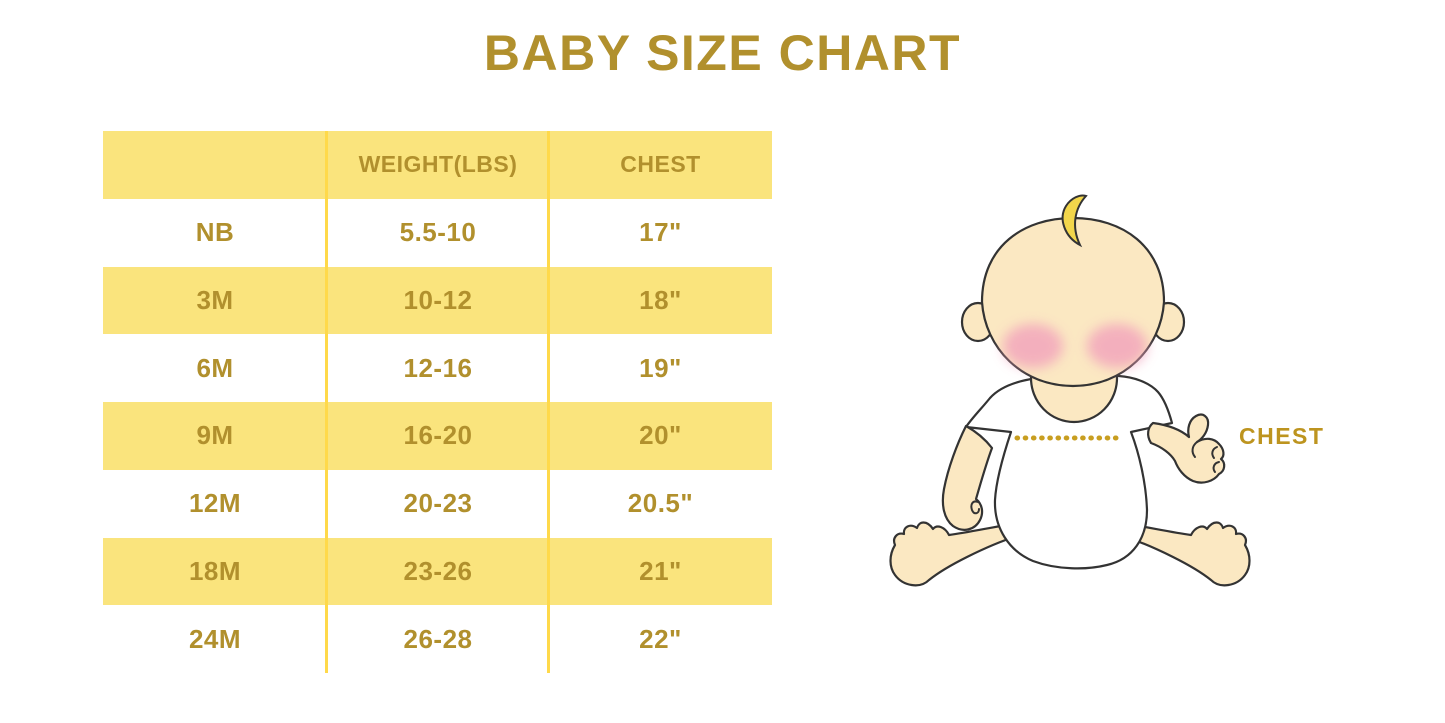 This screenshot has height=723, width=1445. What do you see at coordinates (215, 435) in the screenshot?
I see `cell-size: 9M` at bounding box center [215, 435].